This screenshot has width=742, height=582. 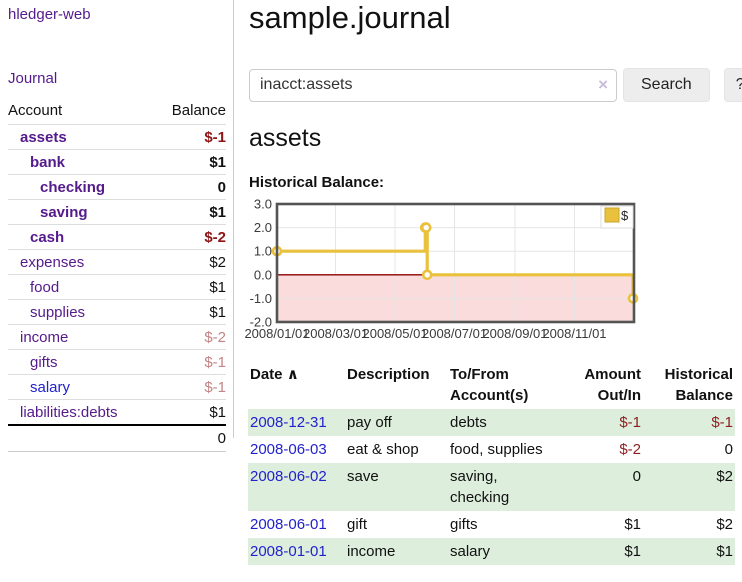 What do you see at coordinates (350, 17) in the screenshot?
I see `page-title: sample.journal` at bounding box center [350, 17].